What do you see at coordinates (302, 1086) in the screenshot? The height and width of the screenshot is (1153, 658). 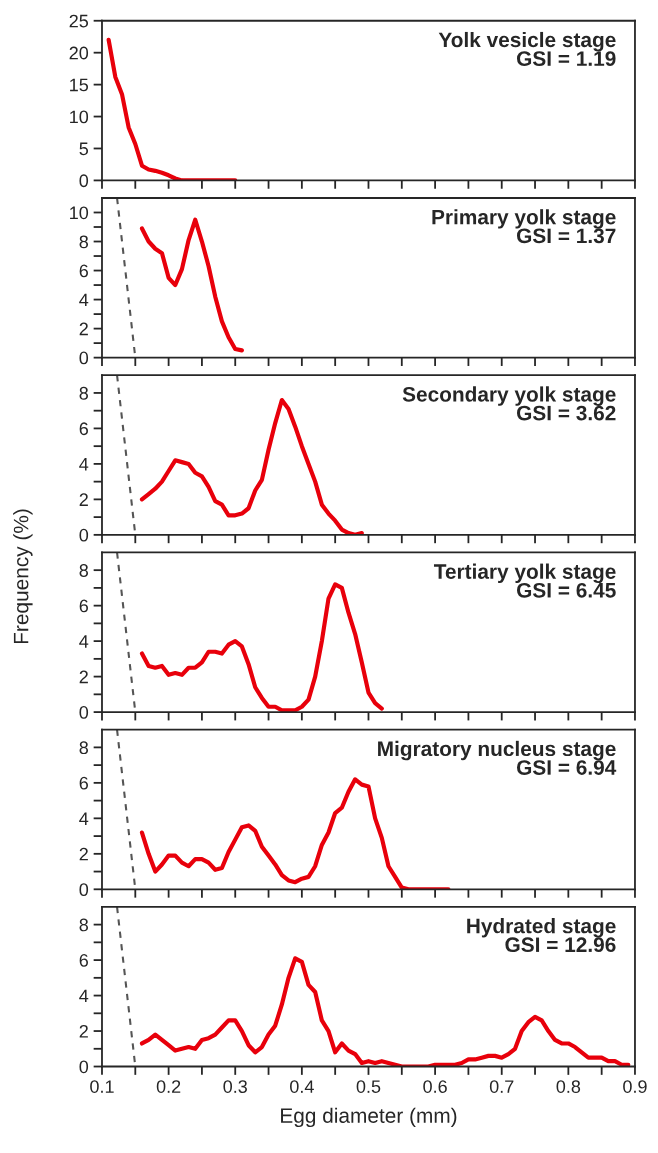 I see `x-tick-label: 0.4` at bounding box center [302, 1086].